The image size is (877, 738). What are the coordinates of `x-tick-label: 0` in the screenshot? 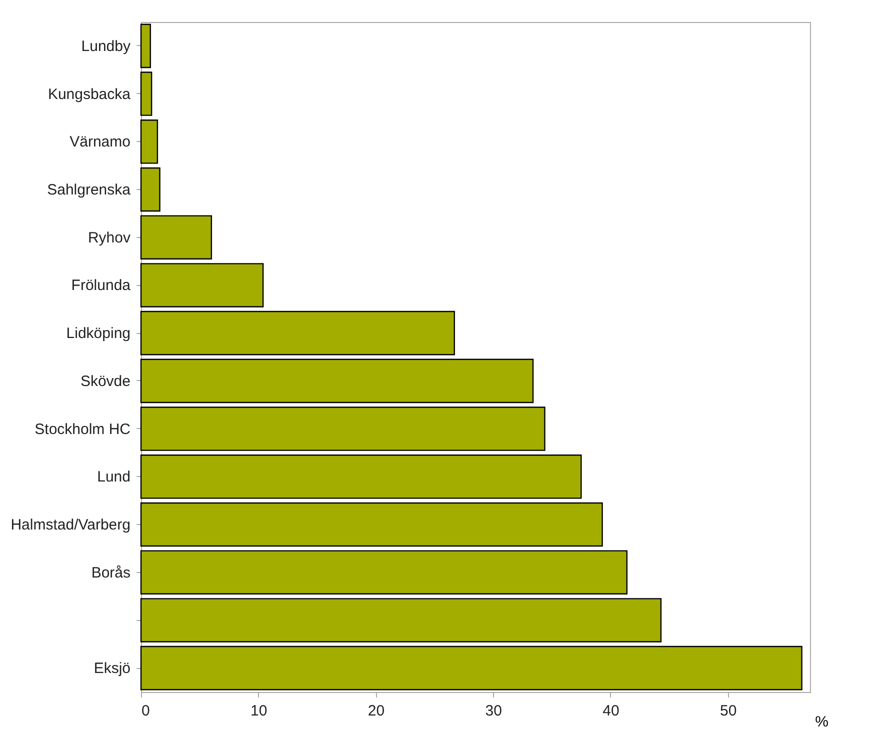 It's located at (146, 711).